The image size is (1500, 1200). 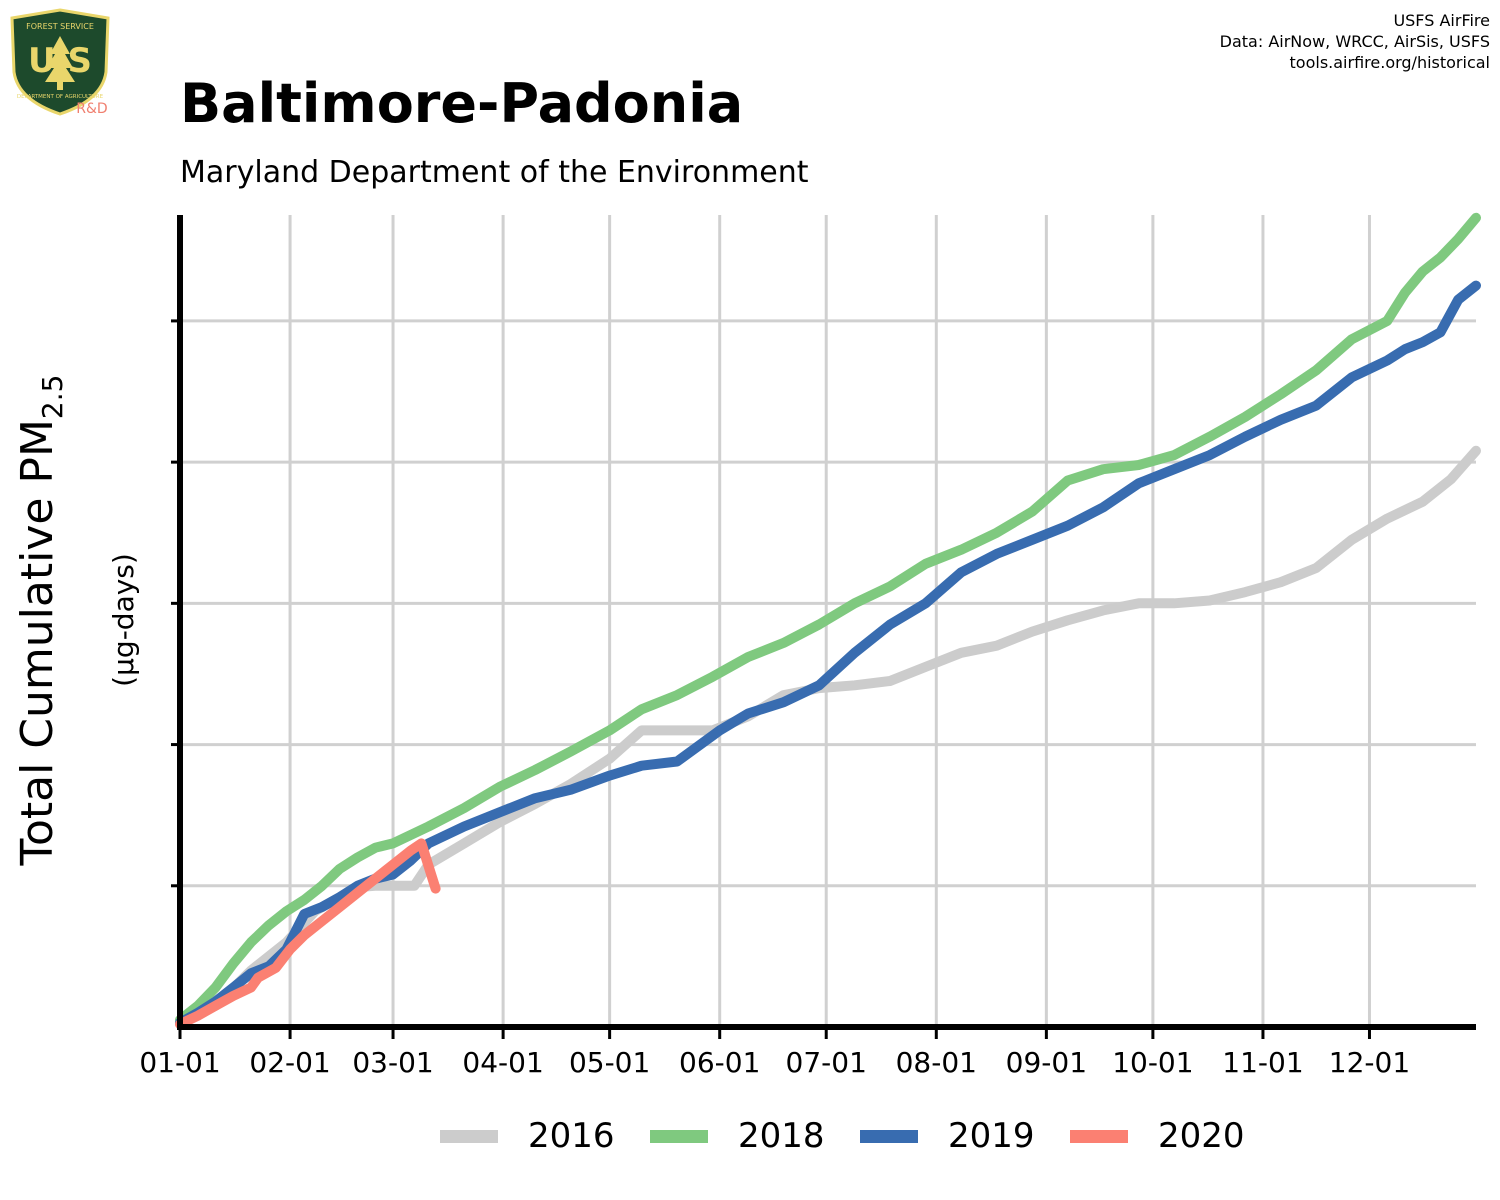 I want to click on series-line-2020, so click(x=308, y=934).